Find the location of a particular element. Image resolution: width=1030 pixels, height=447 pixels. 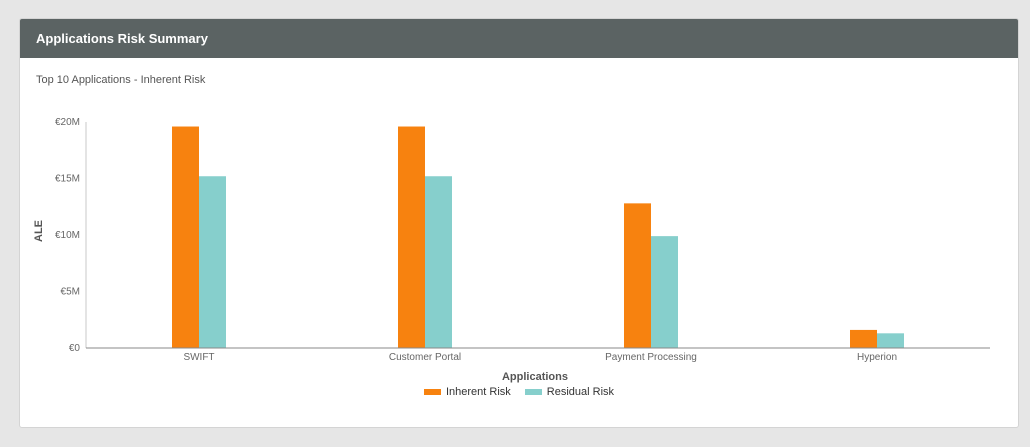

x-tick-label: Customer Portal is located at coordinates (425, 357).